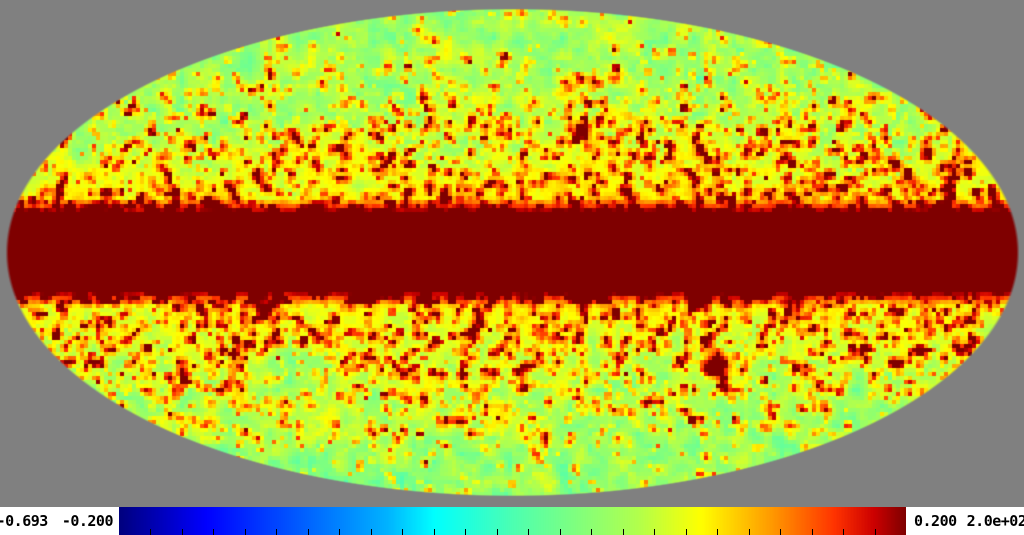  I want to click on colorbar, so click(512, 521).